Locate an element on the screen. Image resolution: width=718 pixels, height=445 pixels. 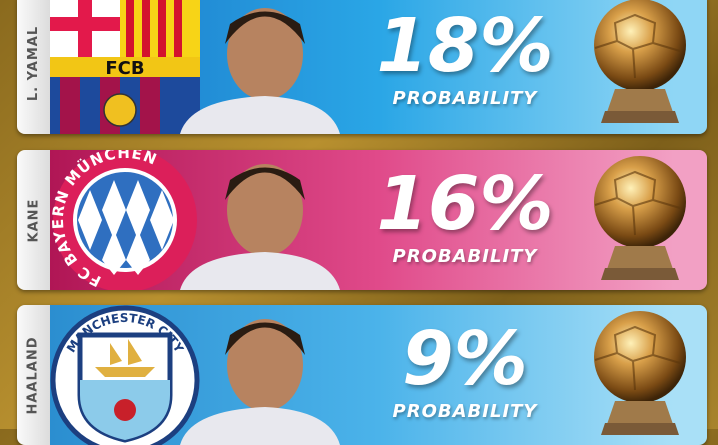
probability-value: 16% is located at coordinates (465, 204).